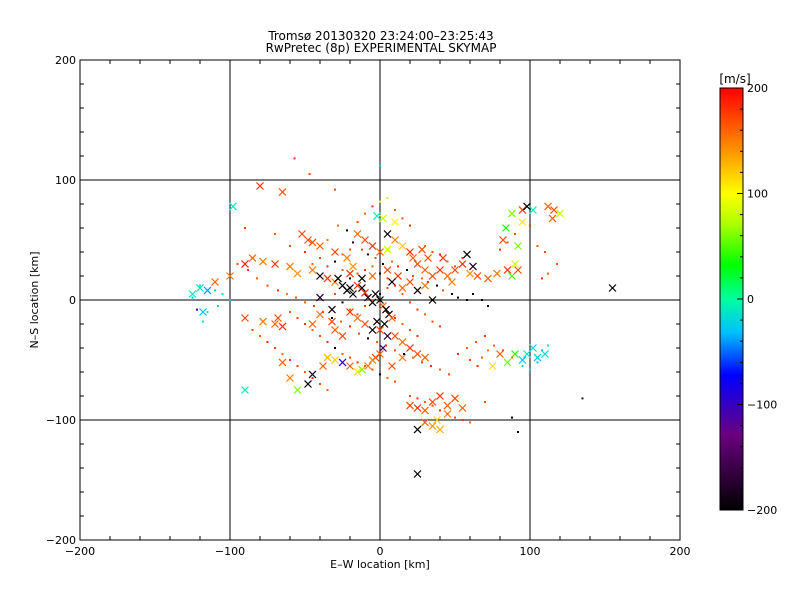 The width and height of the screenshot is (800, 600). I want to click on colorbar-tick-label: 100, so click(757, 194).